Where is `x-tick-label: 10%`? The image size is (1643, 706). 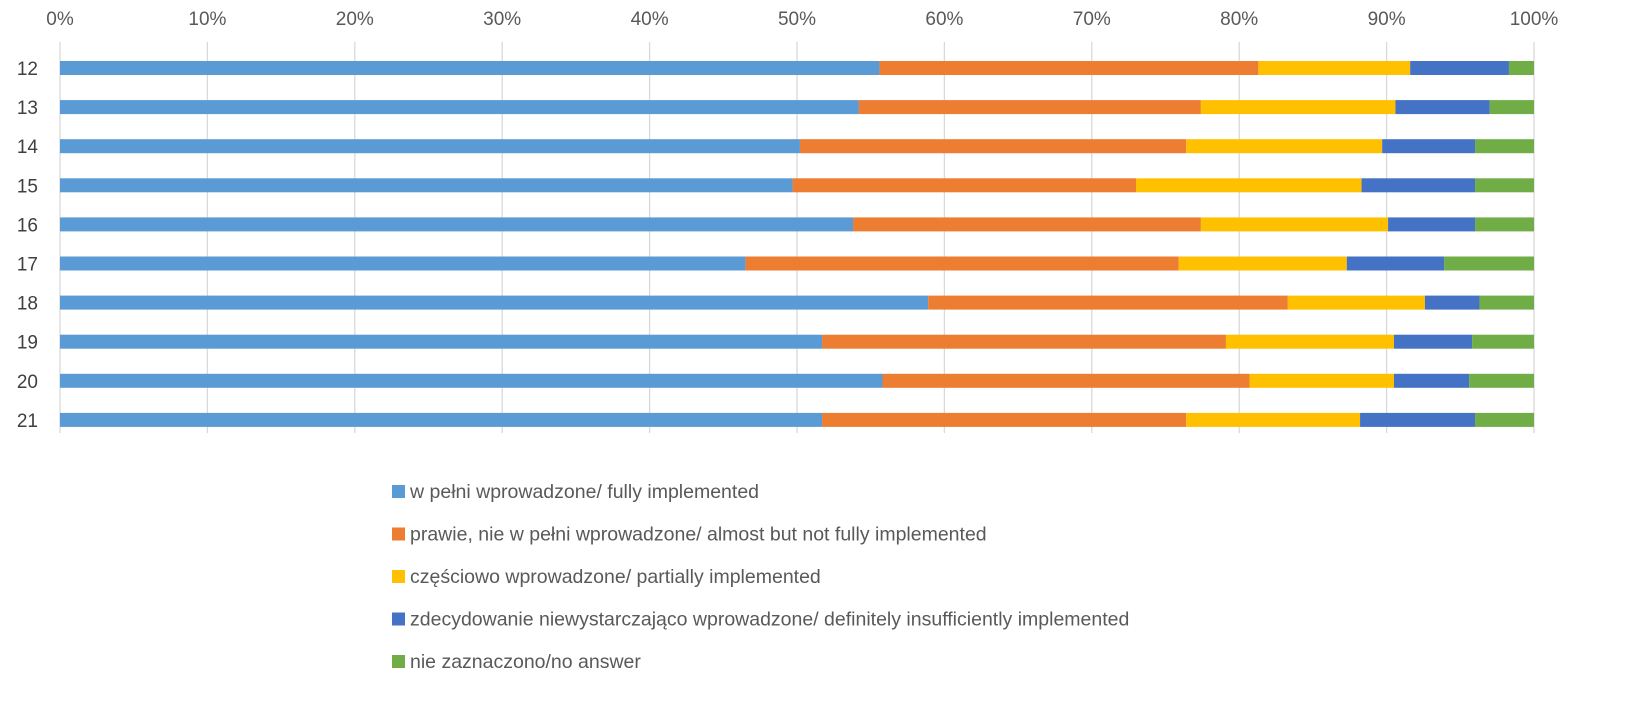 x-tick-label: 10% is located at coordinates (207, 19).